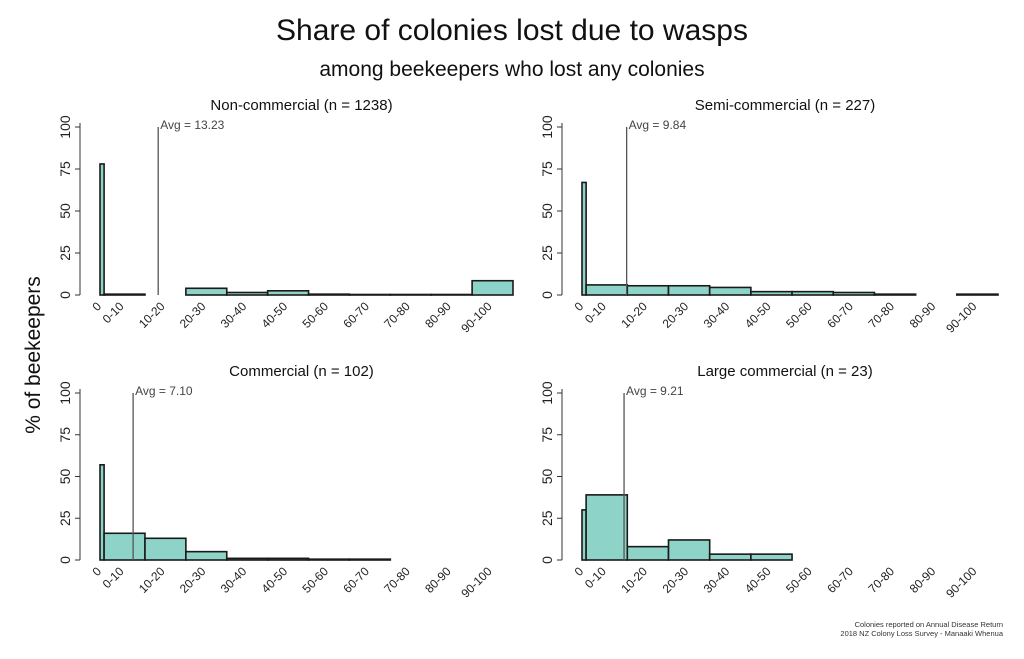 The image size is (1024, 659). What do you see at coordinates (923, 315) in the screenshot?
I see `x-tick-label-semi-commercial: 80-90` at bounding box center [923, 315].